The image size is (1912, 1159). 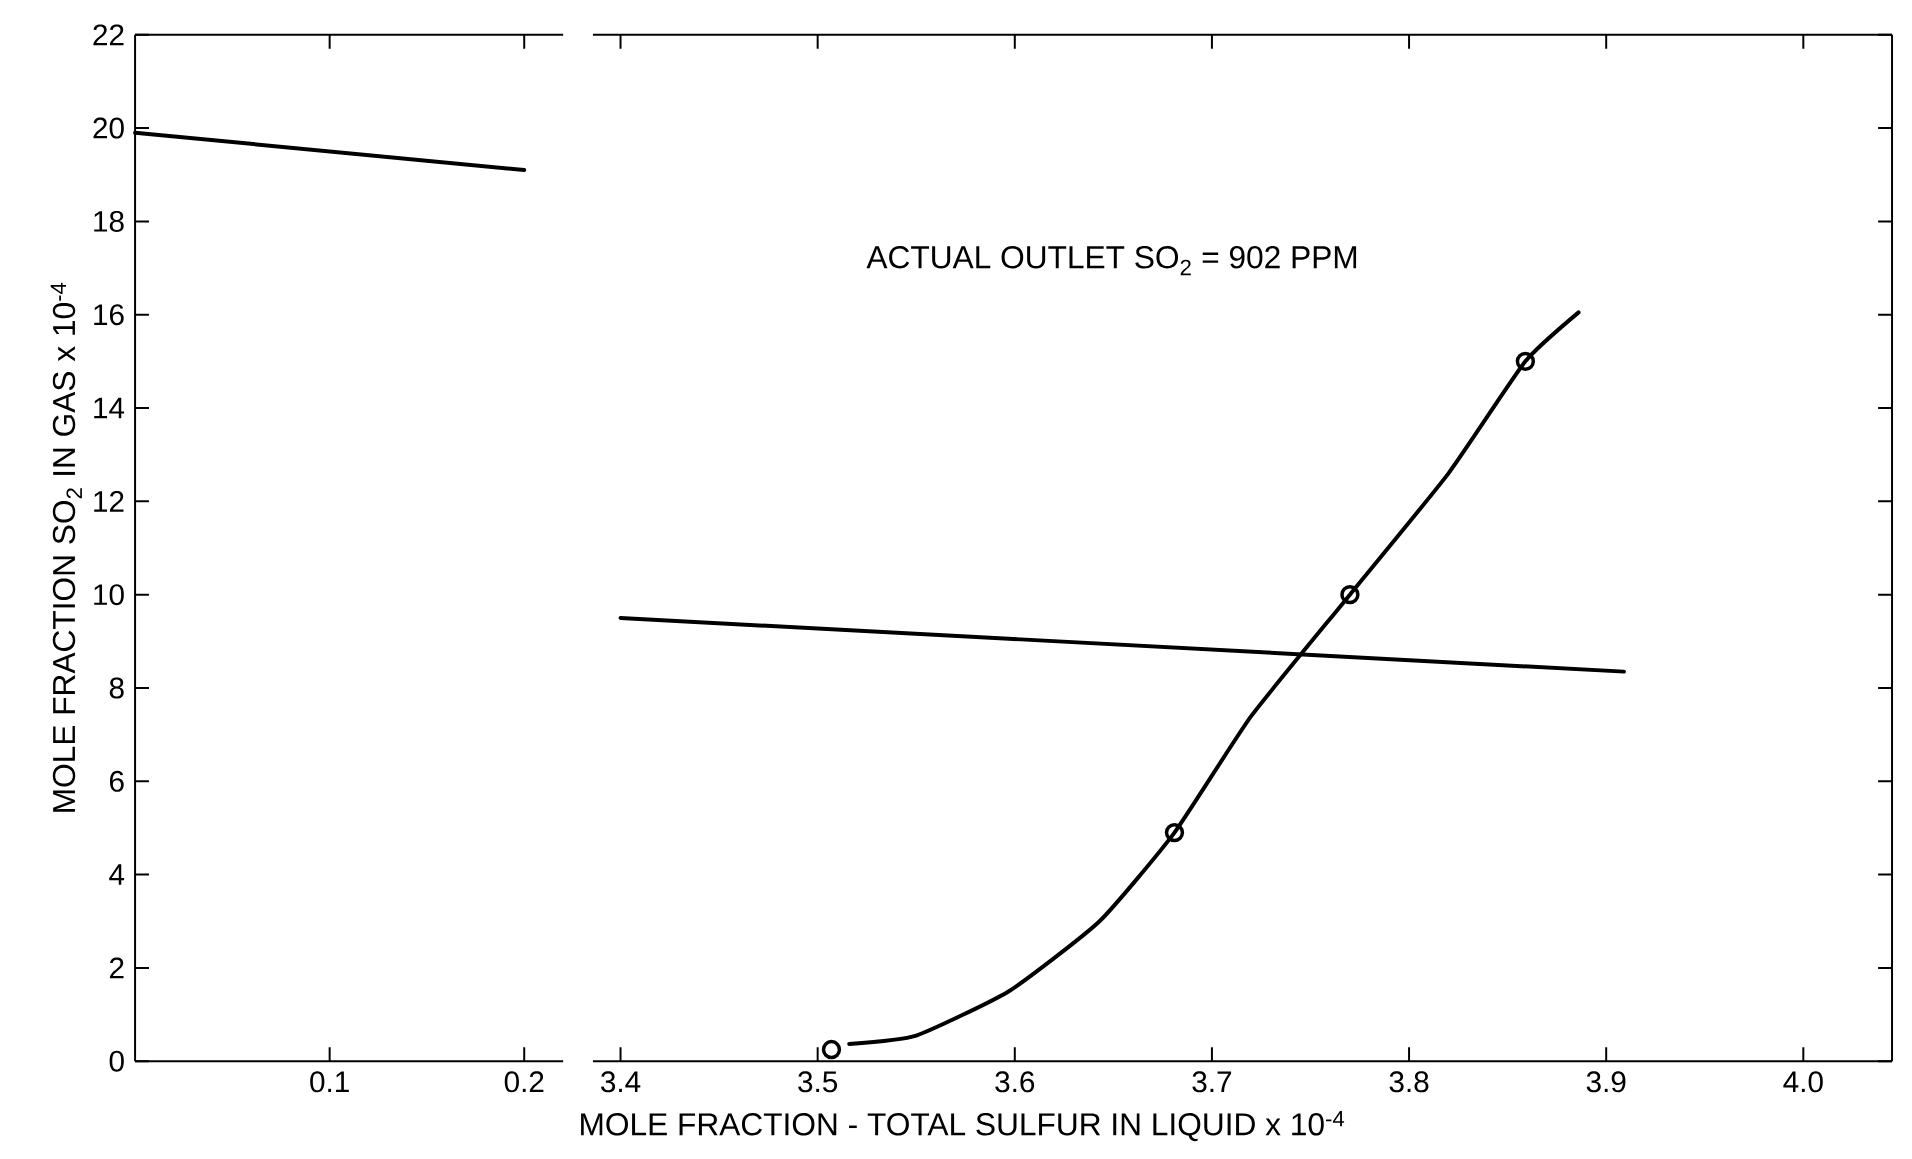 What do you see at coordinates (1409, 1082) in the screenshot?
I see `x-tick-label: 3.8` at bounding box center [1409, 1082].